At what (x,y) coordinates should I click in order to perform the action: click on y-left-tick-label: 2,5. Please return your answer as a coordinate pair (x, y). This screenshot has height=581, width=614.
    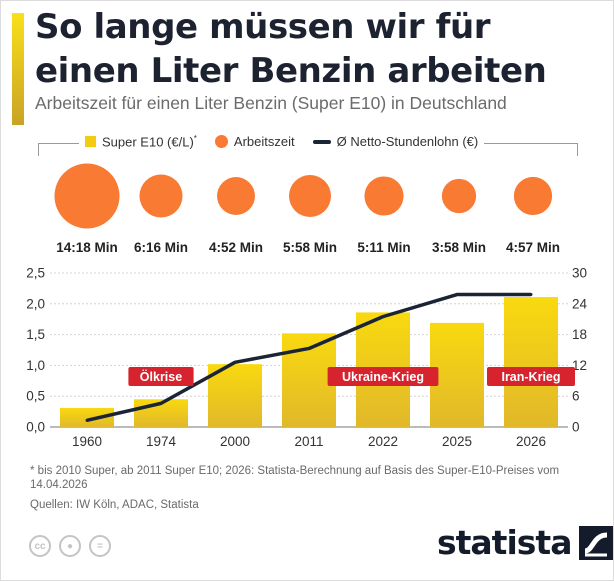
    Looking at the image, I should click on (35, 273).